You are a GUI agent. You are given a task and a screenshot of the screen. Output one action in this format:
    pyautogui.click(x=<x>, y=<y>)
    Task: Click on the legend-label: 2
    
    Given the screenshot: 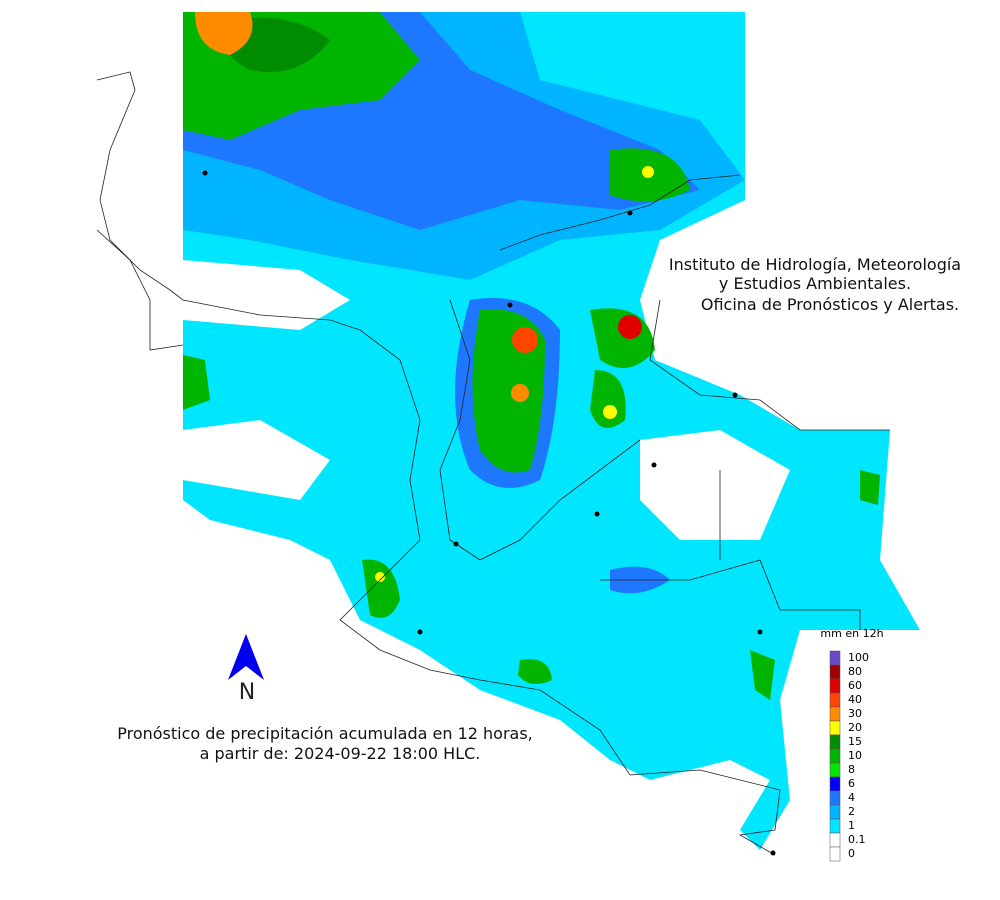 What is the action you would take?
    pyautogui.click(x=851, y=811)
    